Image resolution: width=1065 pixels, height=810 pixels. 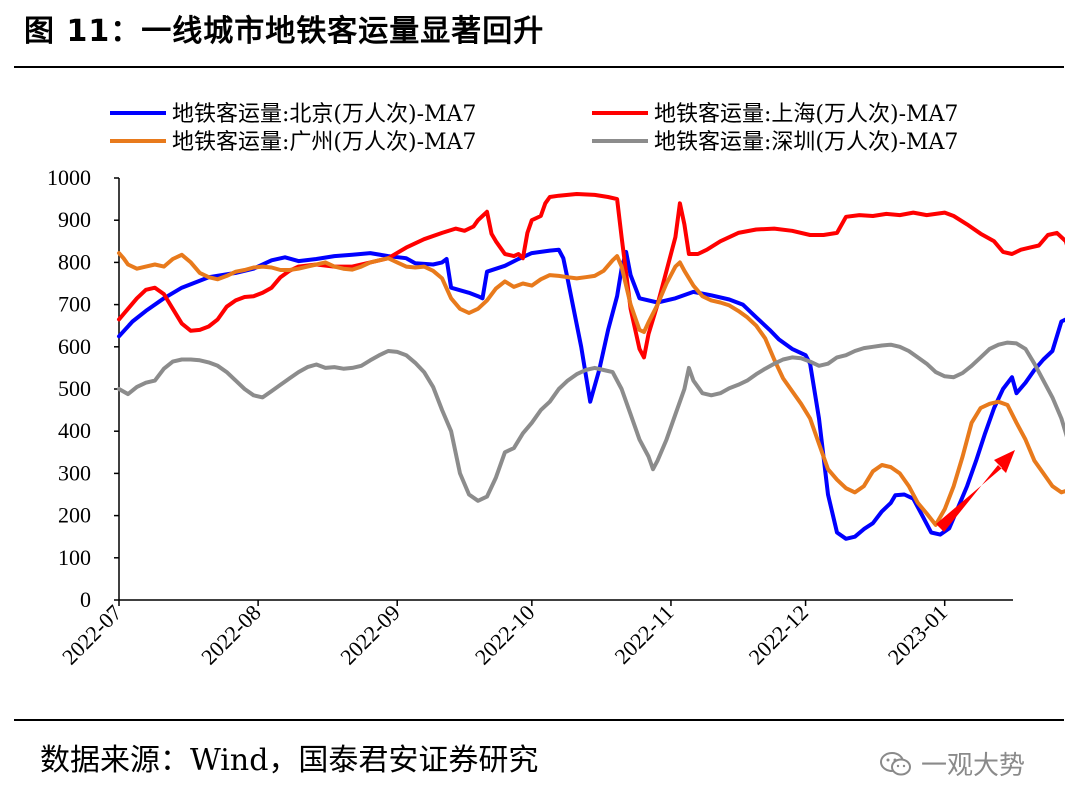 What do you see at coordinates (74, 388) in the screenshot?
I see `y-tick-label: 500` at bounding box center [74, 388].